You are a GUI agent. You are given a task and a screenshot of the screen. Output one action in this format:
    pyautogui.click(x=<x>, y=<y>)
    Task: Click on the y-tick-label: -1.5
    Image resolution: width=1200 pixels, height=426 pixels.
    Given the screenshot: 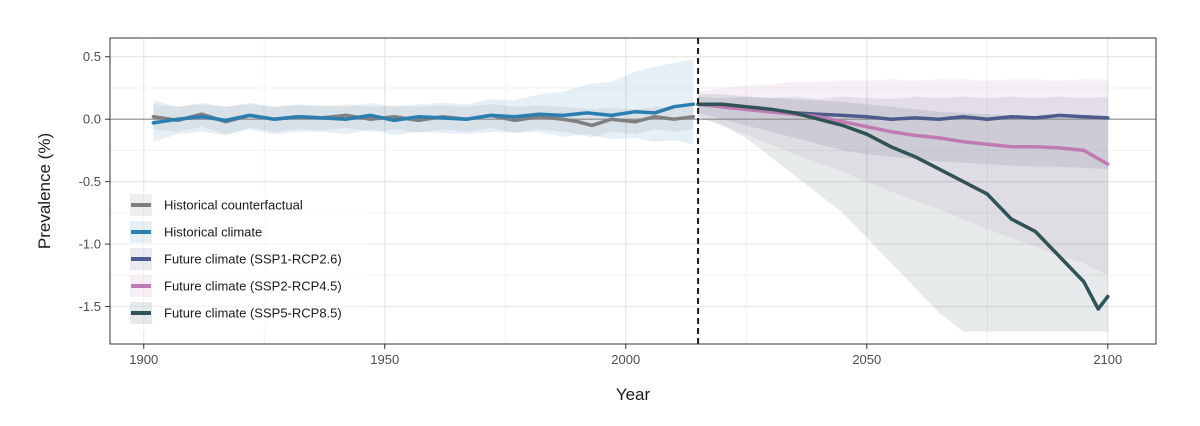 What is the action you would take?
    pyautogui.click(x=90, y=306)
    